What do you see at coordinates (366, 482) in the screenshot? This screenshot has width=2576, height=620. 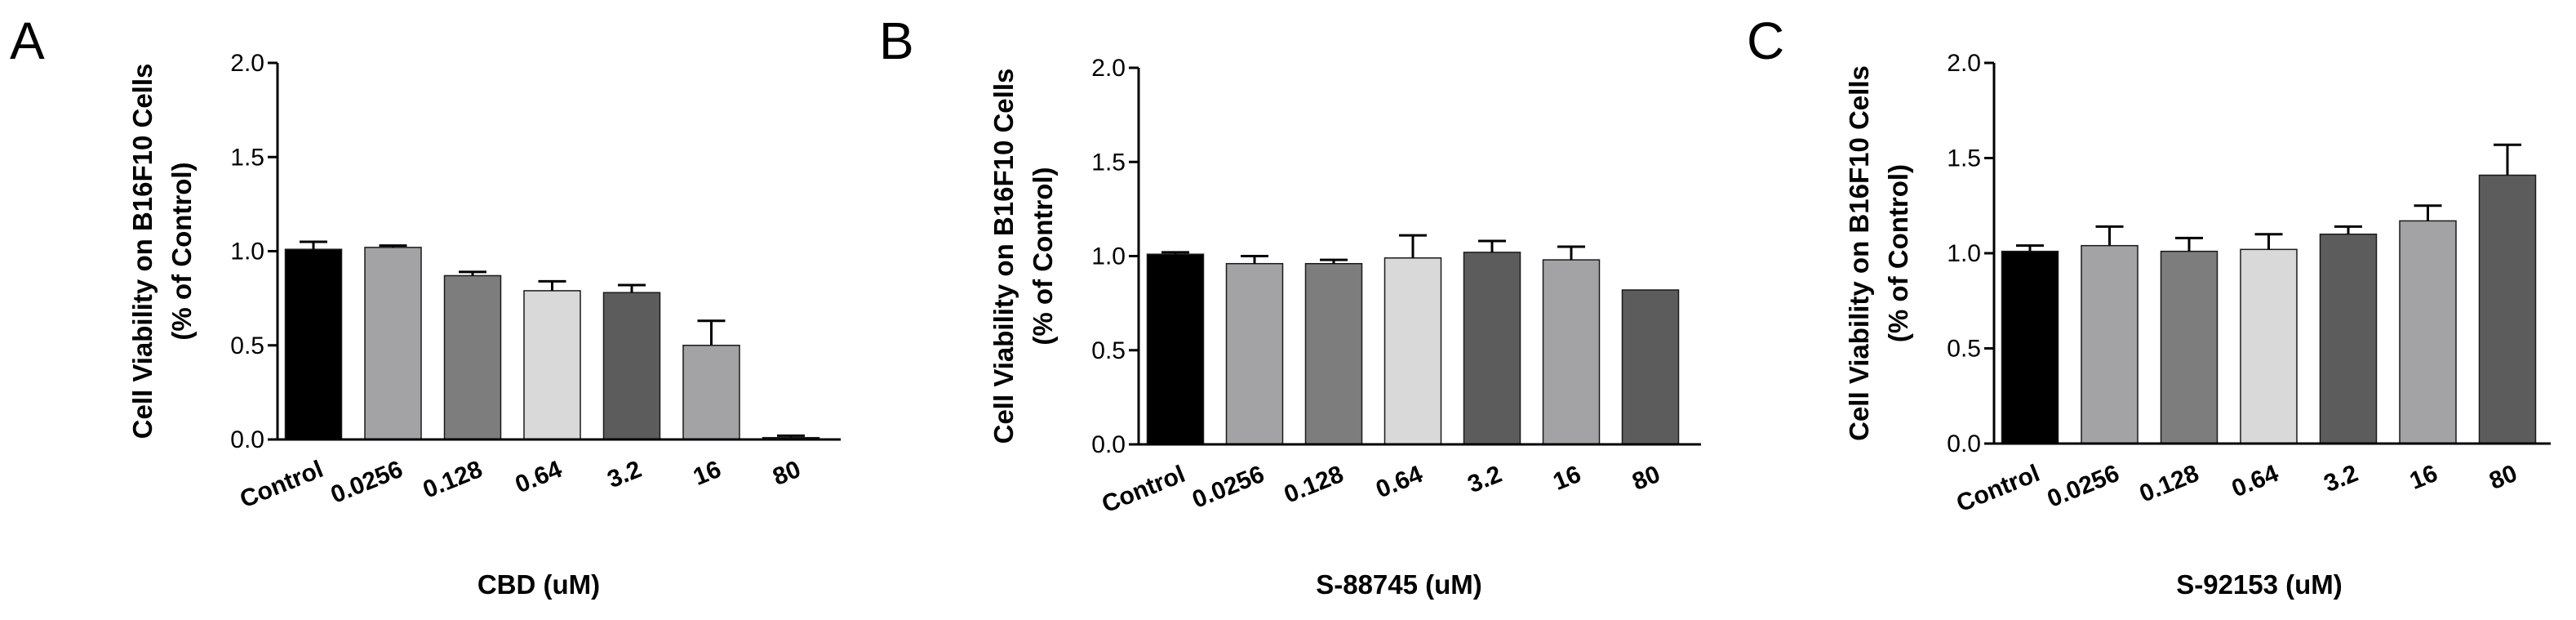 I see `panel-a-x-tick-label-1: 0.0256` at bounding box center [366, 482].